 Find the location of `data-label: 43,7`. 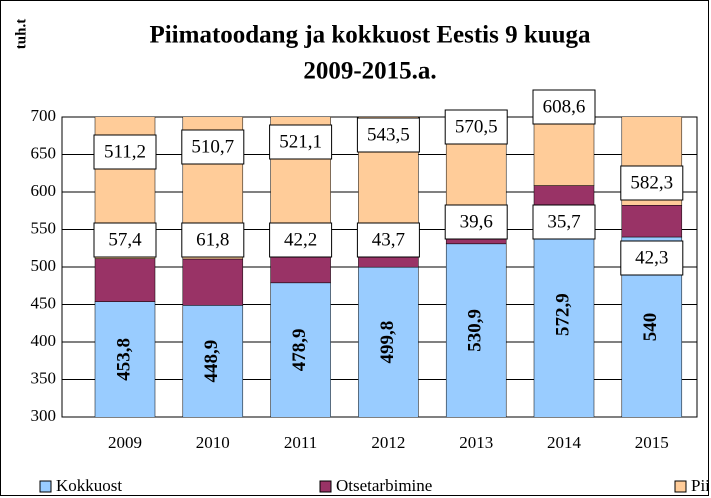

data-label: 43,7 is located at coordinates (388, 239).